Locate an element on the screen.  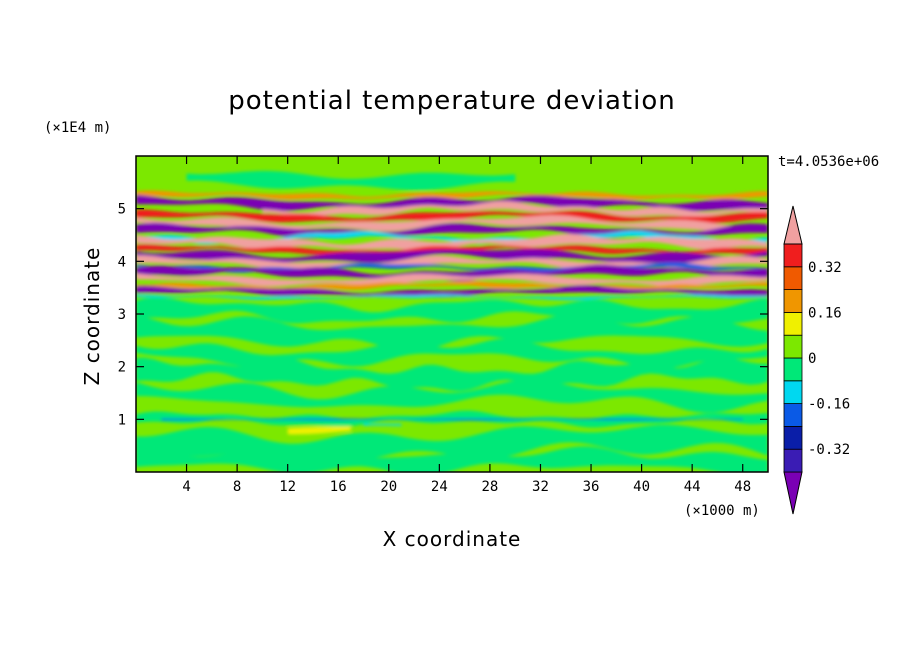
colorbar-max-arrow is located at coordinates (793, 225).